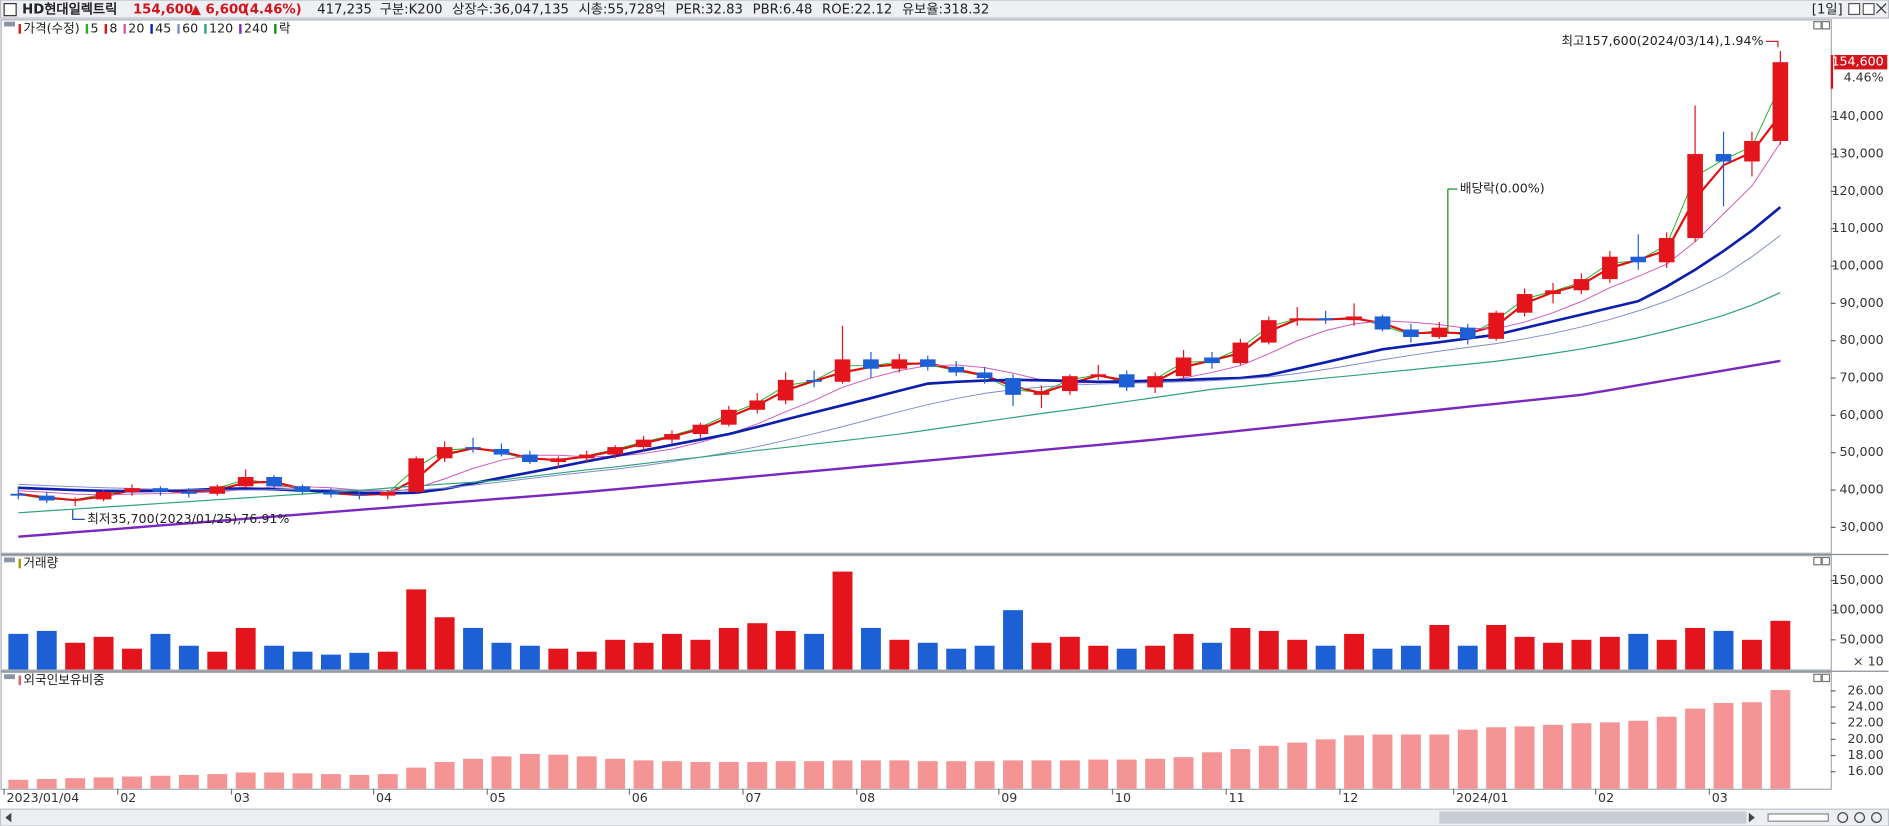 The width and height of the screenshot is (1889, 826). I want to click on y-tick-label: 150,000, so click(1857, 579).